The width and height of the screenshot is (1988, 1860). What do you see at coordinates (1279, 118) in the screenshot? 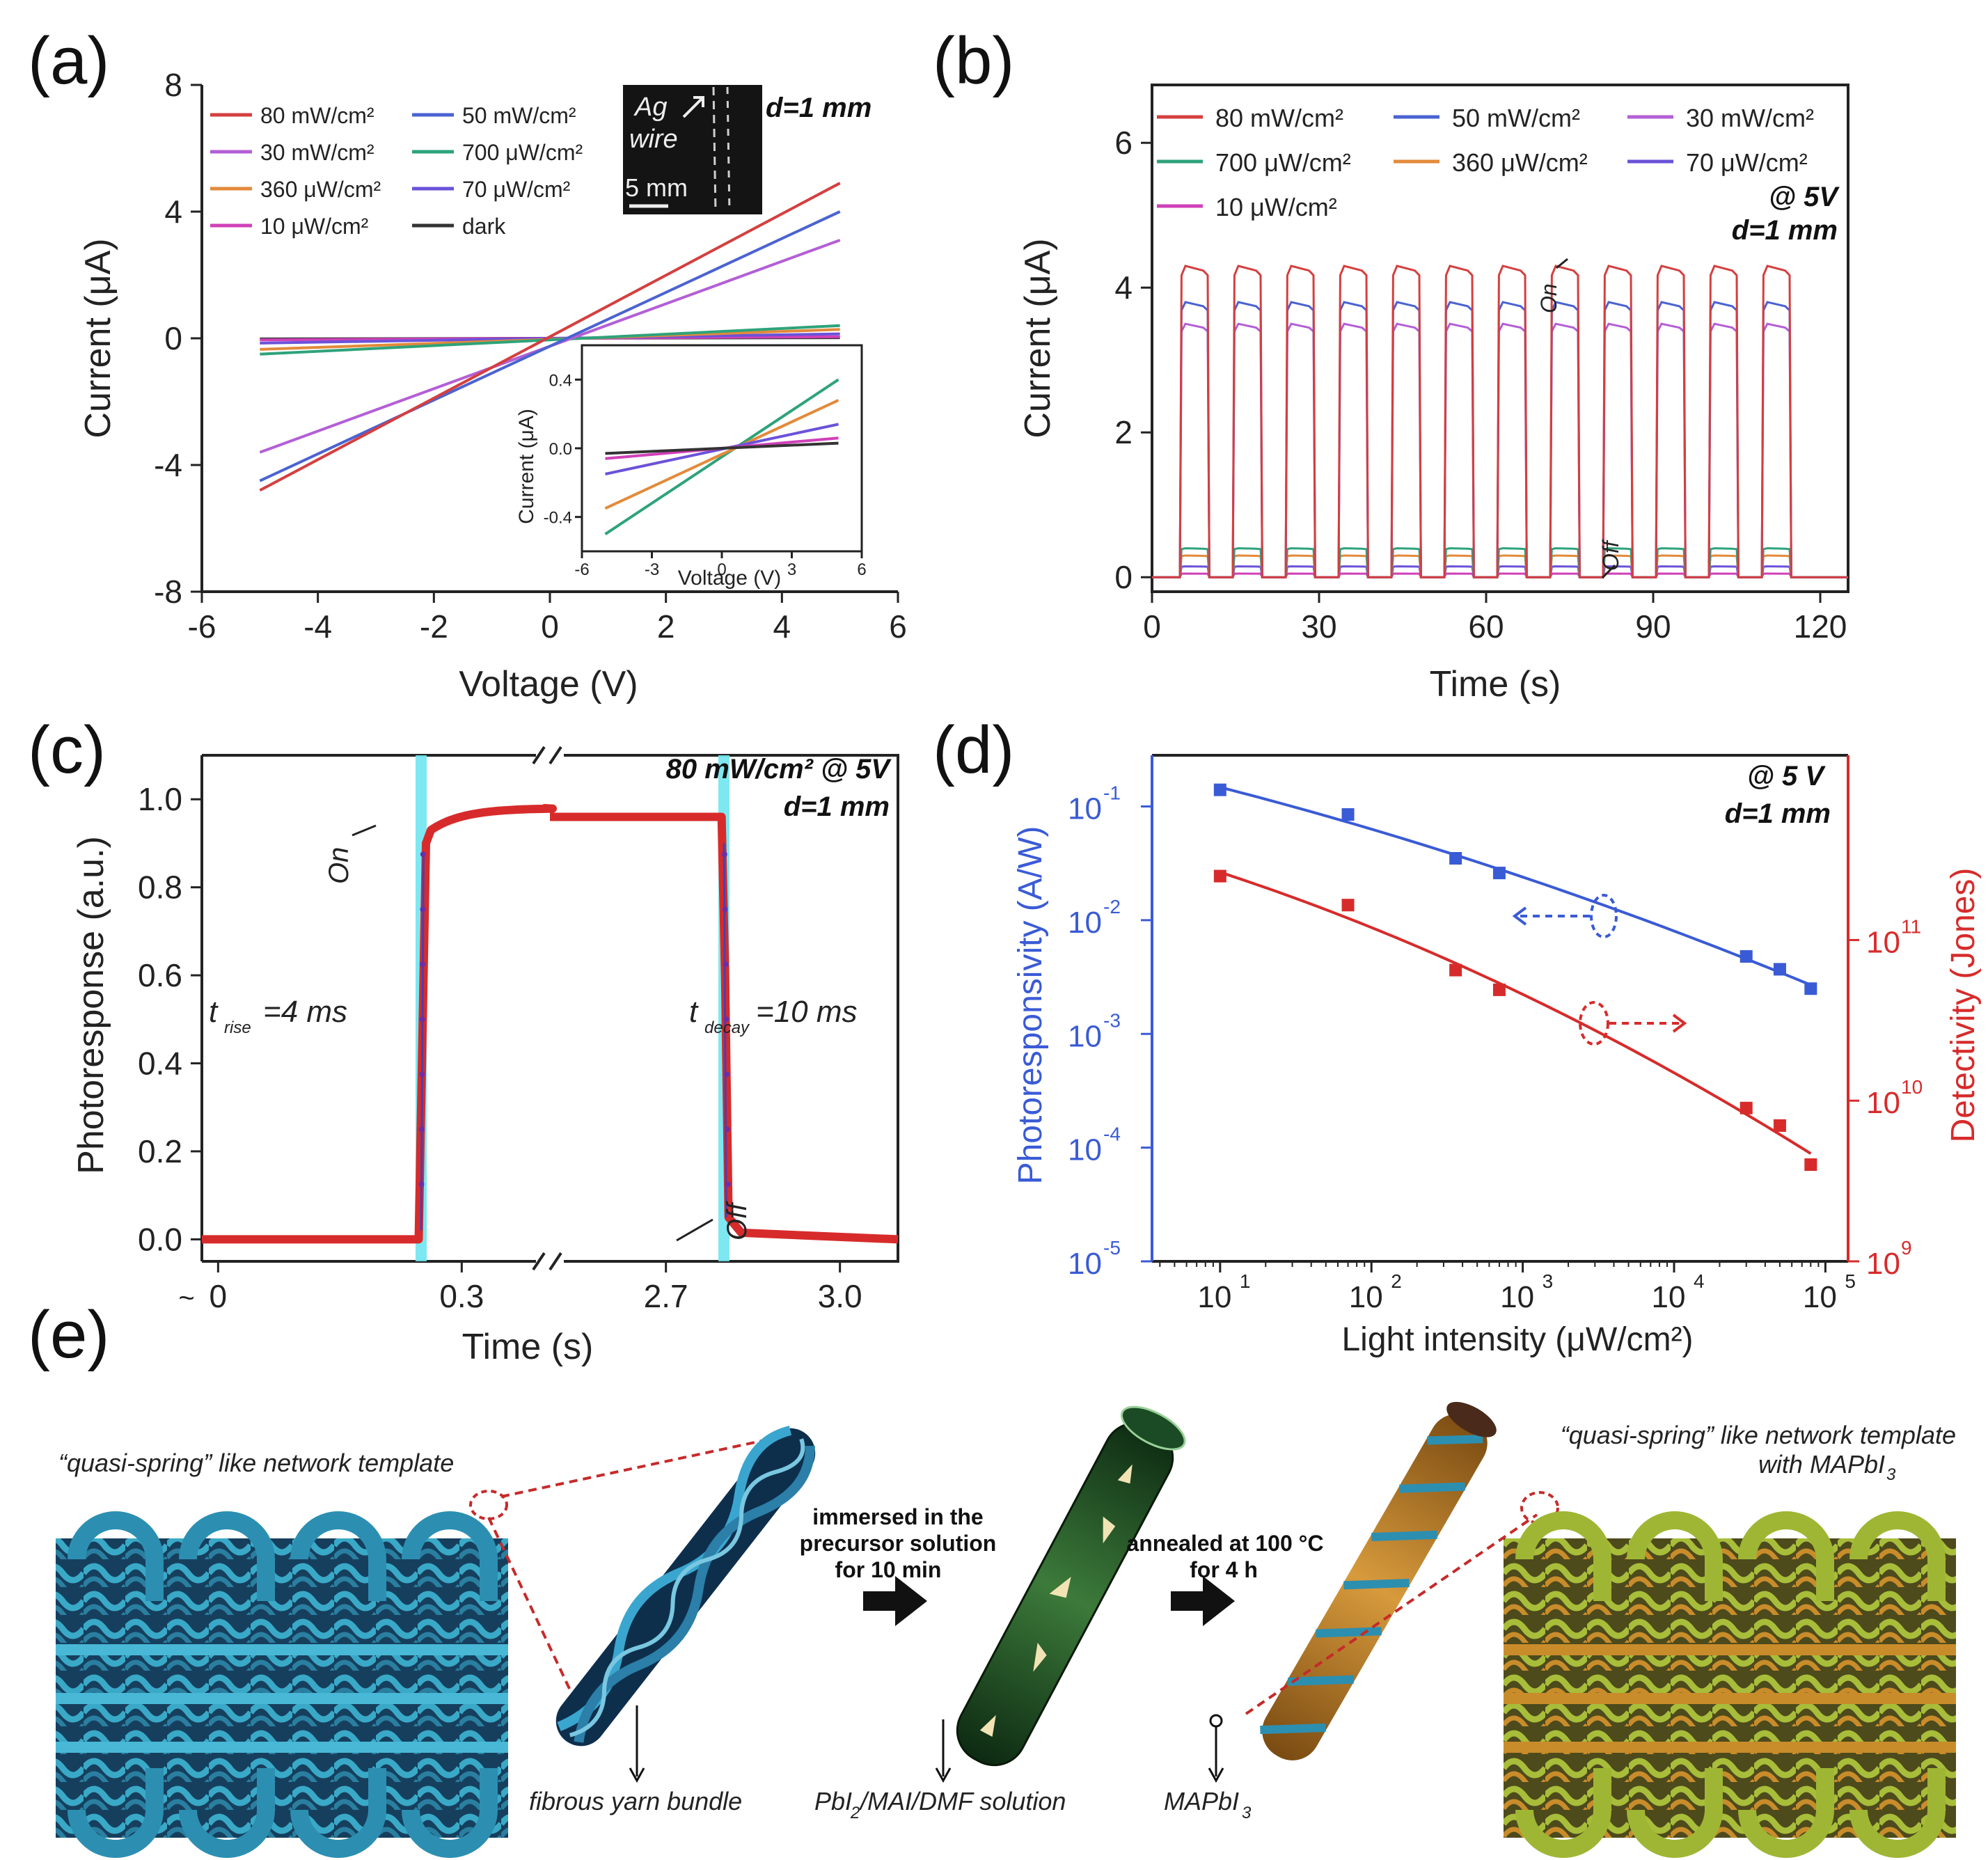
I see `panel-b-legend-label: 80 mW/cm²` at bounding box center [1279, 118].